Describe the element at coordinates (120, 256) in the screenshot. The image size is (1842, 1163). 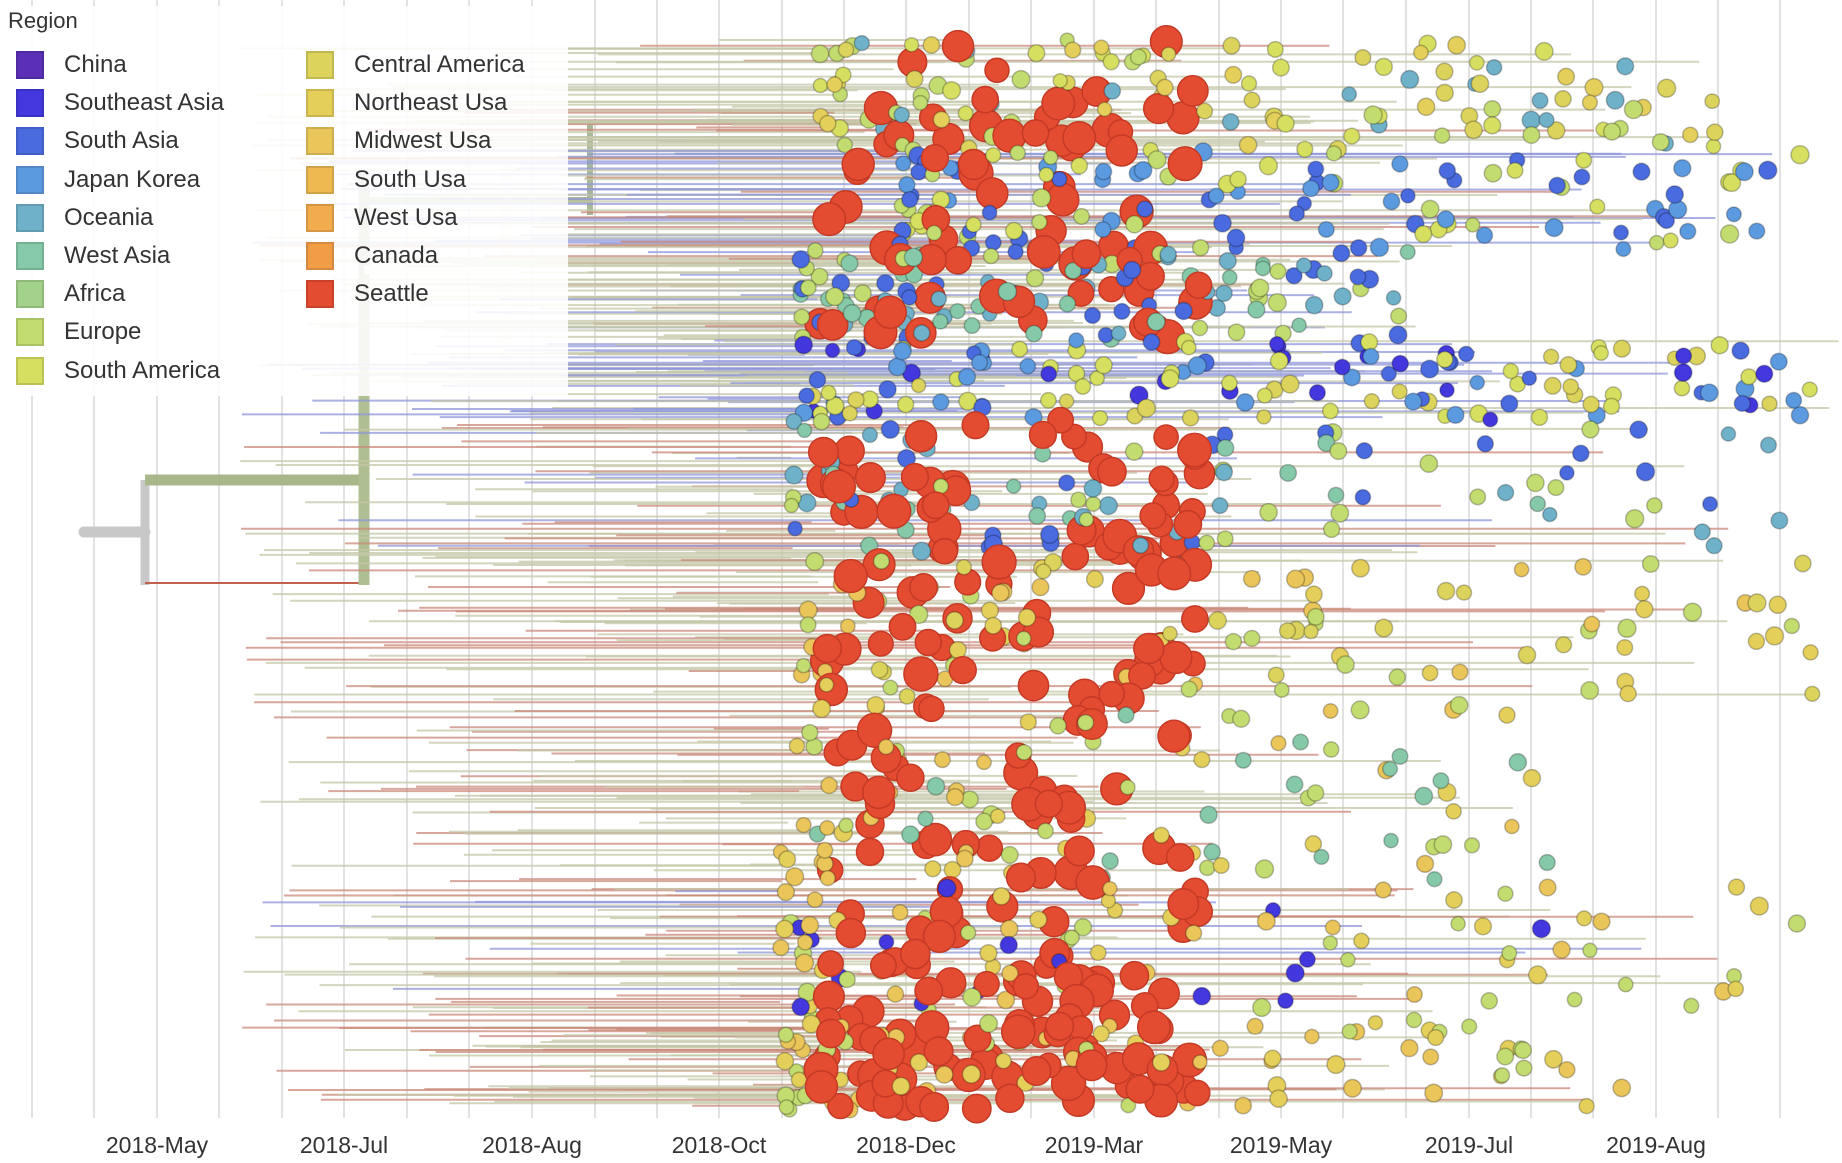
I see `legend-item-west-asia: West Asia` at that location.